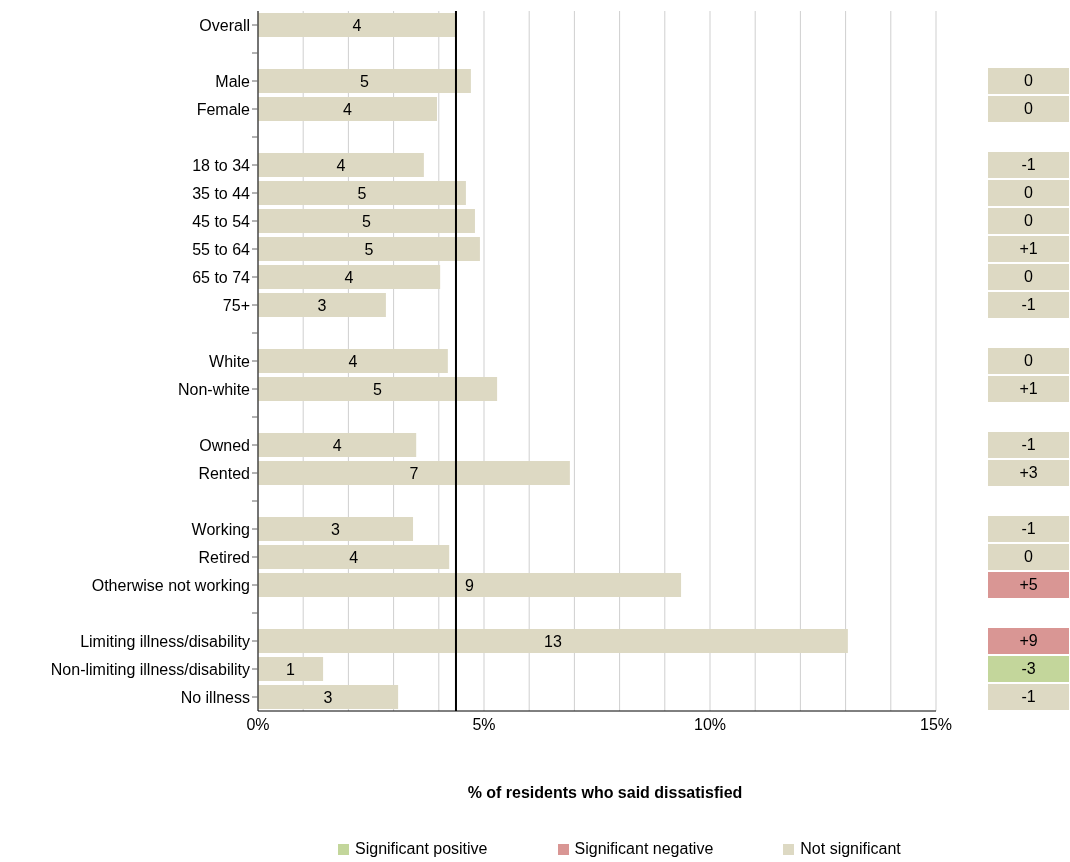 The image size is (1070, 862). I want to click on y-tick-label: Limiting illness/disability, so click(165, 641).